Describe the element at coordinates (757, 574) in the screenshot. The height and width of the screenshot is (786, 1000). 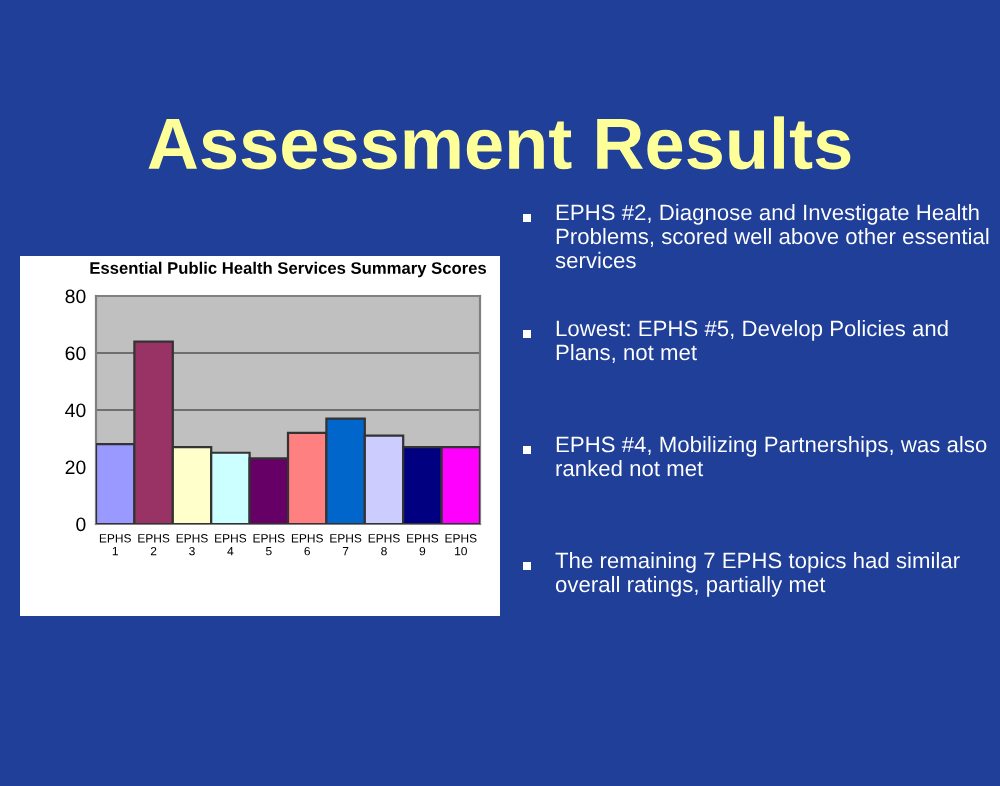
I see `text: The remaining 7 EPHS topics had similar overall ratings, partially met` at that location.